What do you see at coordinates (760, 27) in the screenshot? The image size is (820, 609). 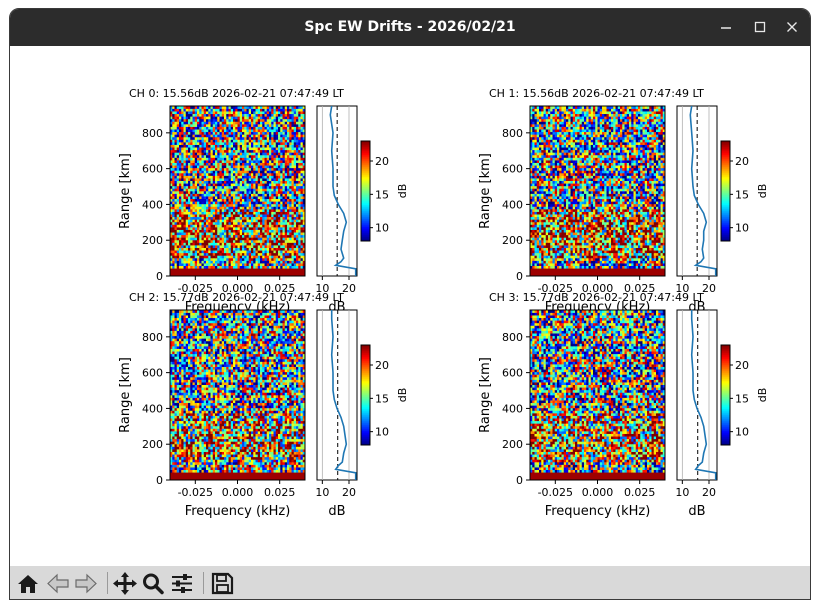 I see `maximize-button` at bounding box center [760, 27].